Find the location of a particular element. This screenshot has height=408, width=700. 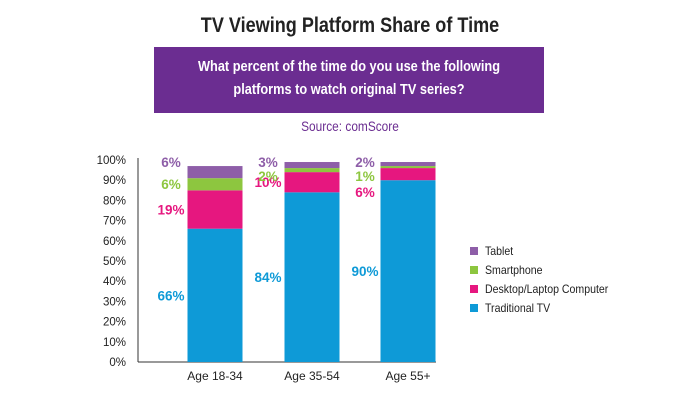

source-note: Source: comScore is located at coordinates (350, 126).